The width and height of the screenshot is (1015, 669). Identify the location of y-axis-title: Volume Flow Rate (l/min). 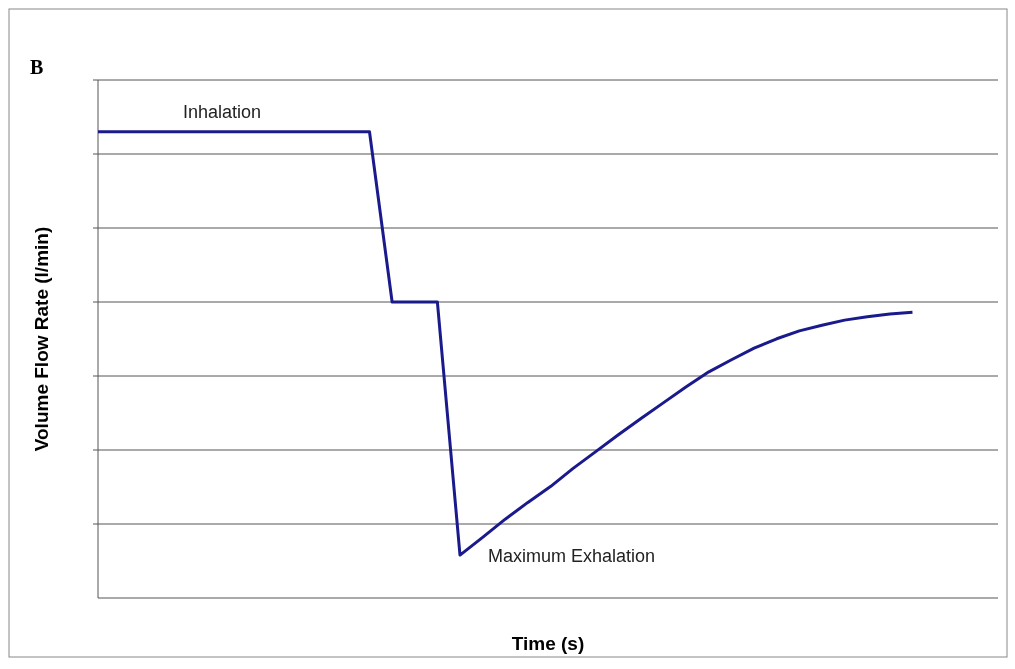
(41, 339).